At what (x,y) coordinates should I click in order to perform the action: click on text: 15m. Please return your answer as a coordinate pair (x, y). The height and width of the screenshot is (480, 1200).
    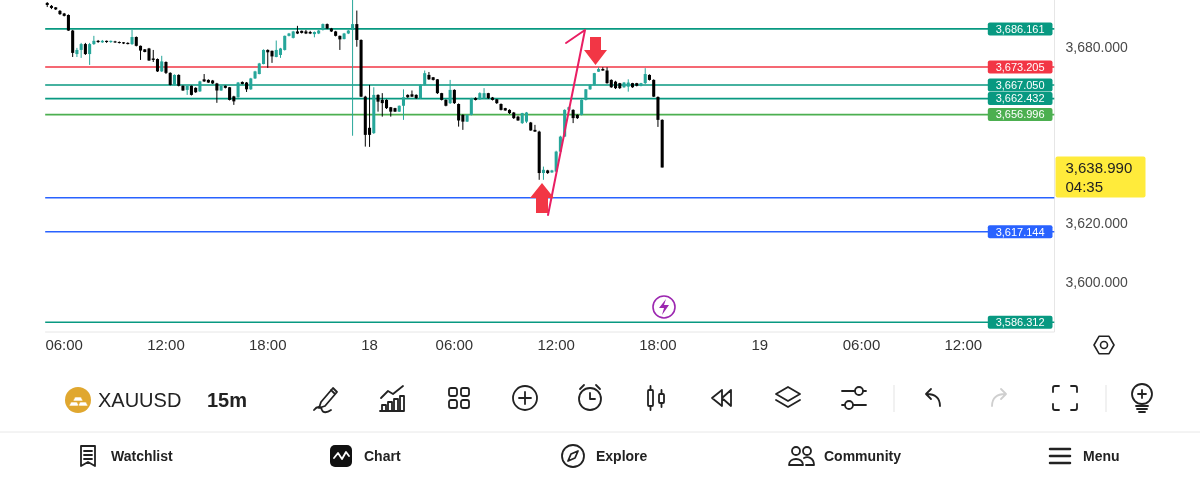
    Looking at the image, I should click on (227, 400).